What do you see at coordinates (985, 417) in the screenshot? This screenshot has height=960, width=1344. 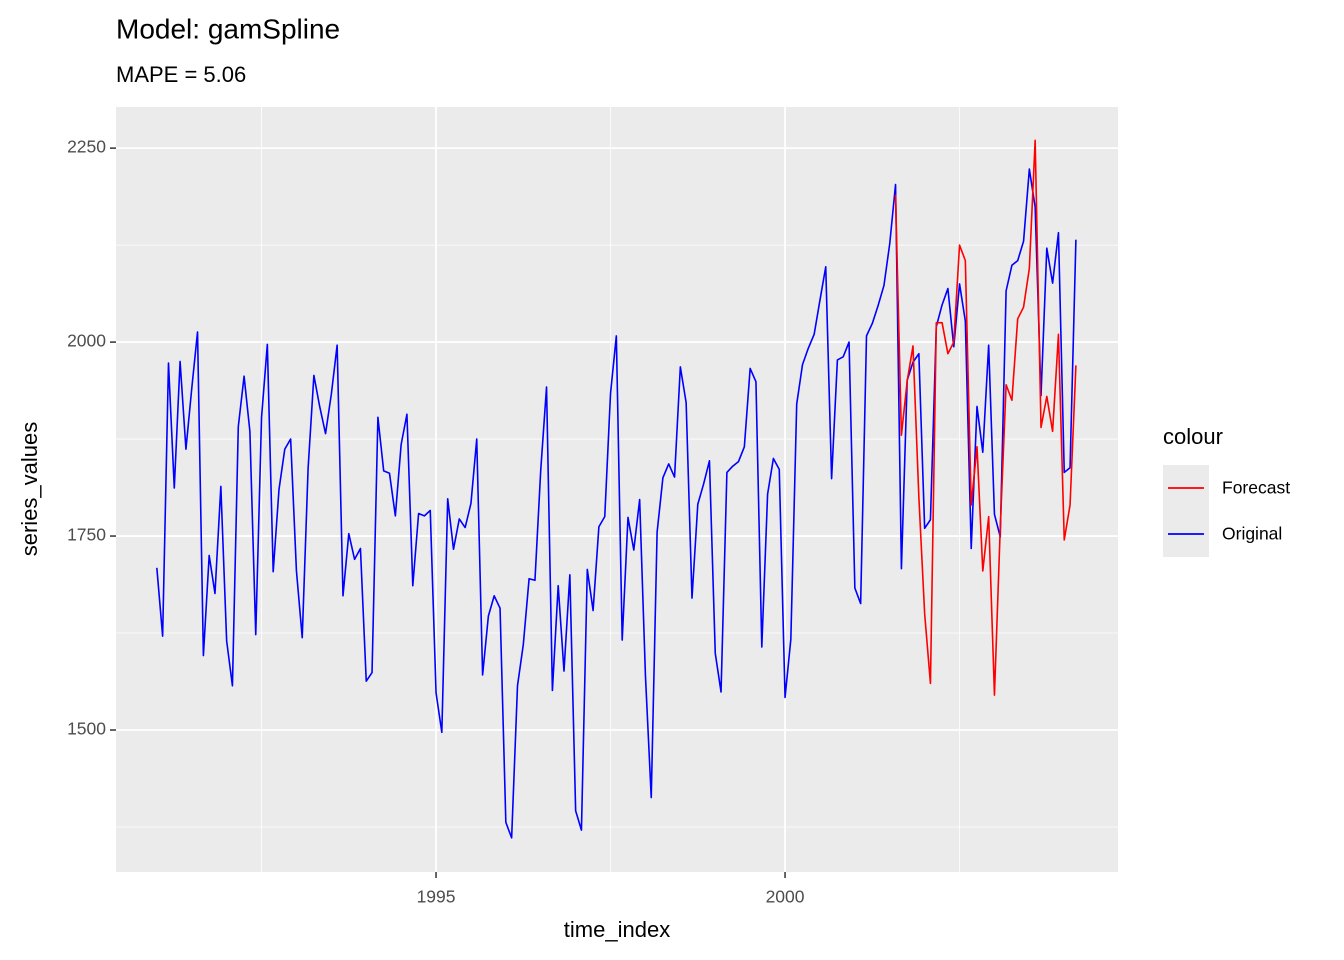 I see `series-line` at bounding box center [985, 417].